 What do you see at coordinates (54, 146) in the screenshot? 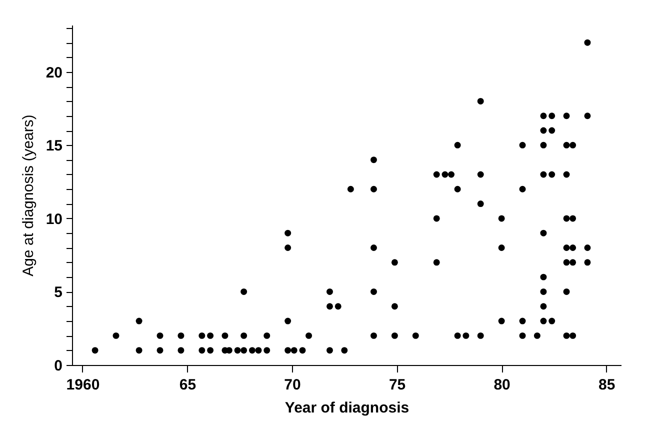
I see `y-tick-label: 15` at bounding box center [54, 146].